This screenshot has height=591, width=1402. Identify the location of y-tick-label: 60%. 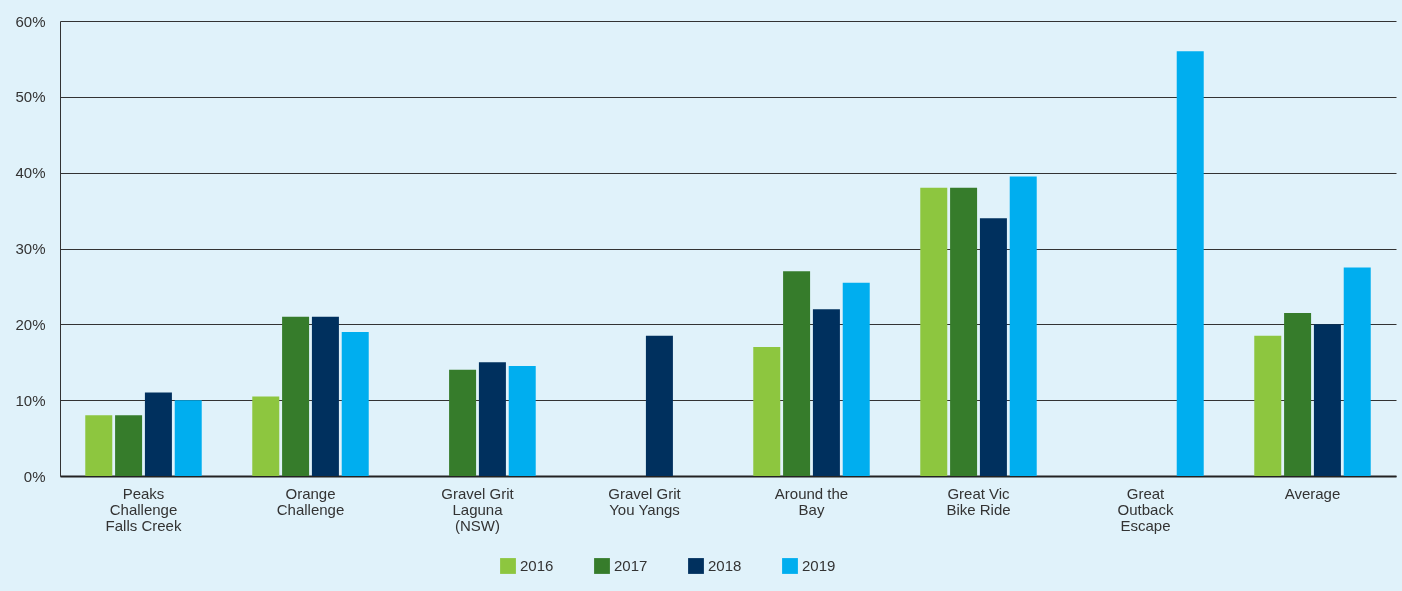
(30, 21).